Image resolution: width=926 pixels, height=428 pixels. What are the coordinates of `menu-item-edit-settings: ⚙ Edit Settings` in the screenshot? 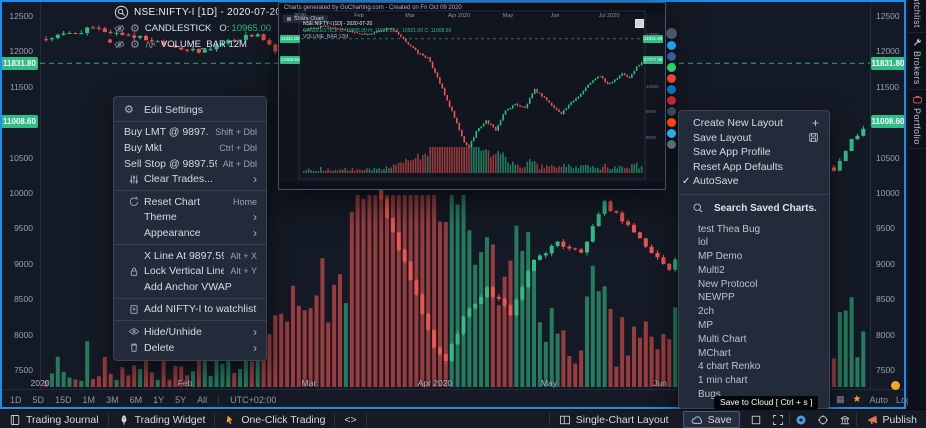 It's located at (163, 110).